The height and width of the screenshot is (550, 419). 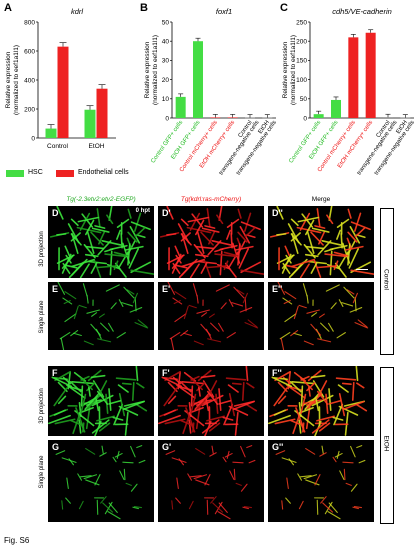 I want to click on micrograph-letter: G', so click(x=167, y=447).